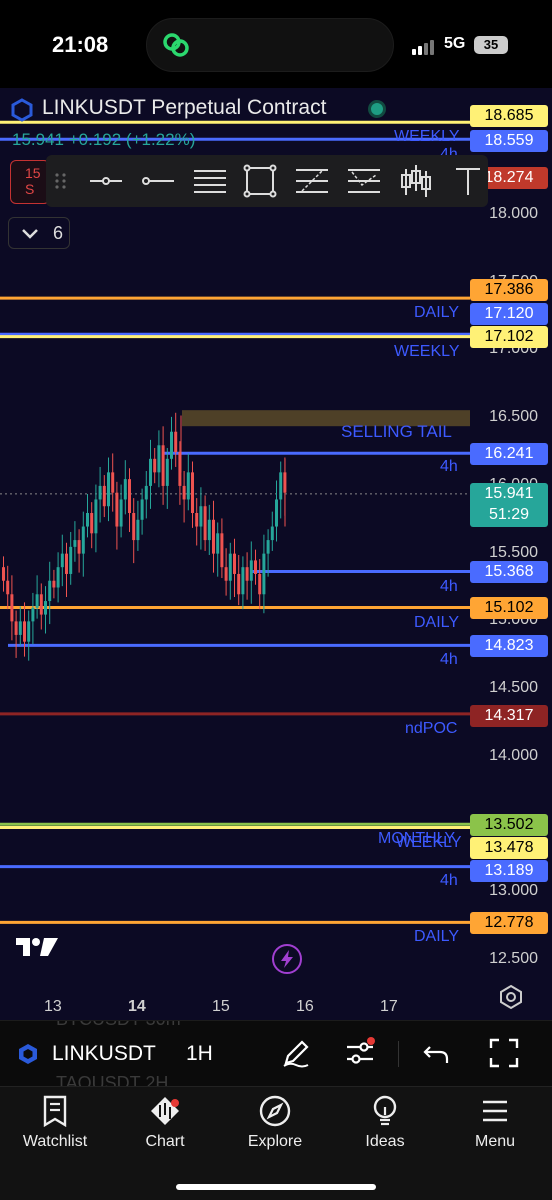  I want to click on tab-bar: Watchlist Chart Explore Ideas Menu, so click(276, 1143).